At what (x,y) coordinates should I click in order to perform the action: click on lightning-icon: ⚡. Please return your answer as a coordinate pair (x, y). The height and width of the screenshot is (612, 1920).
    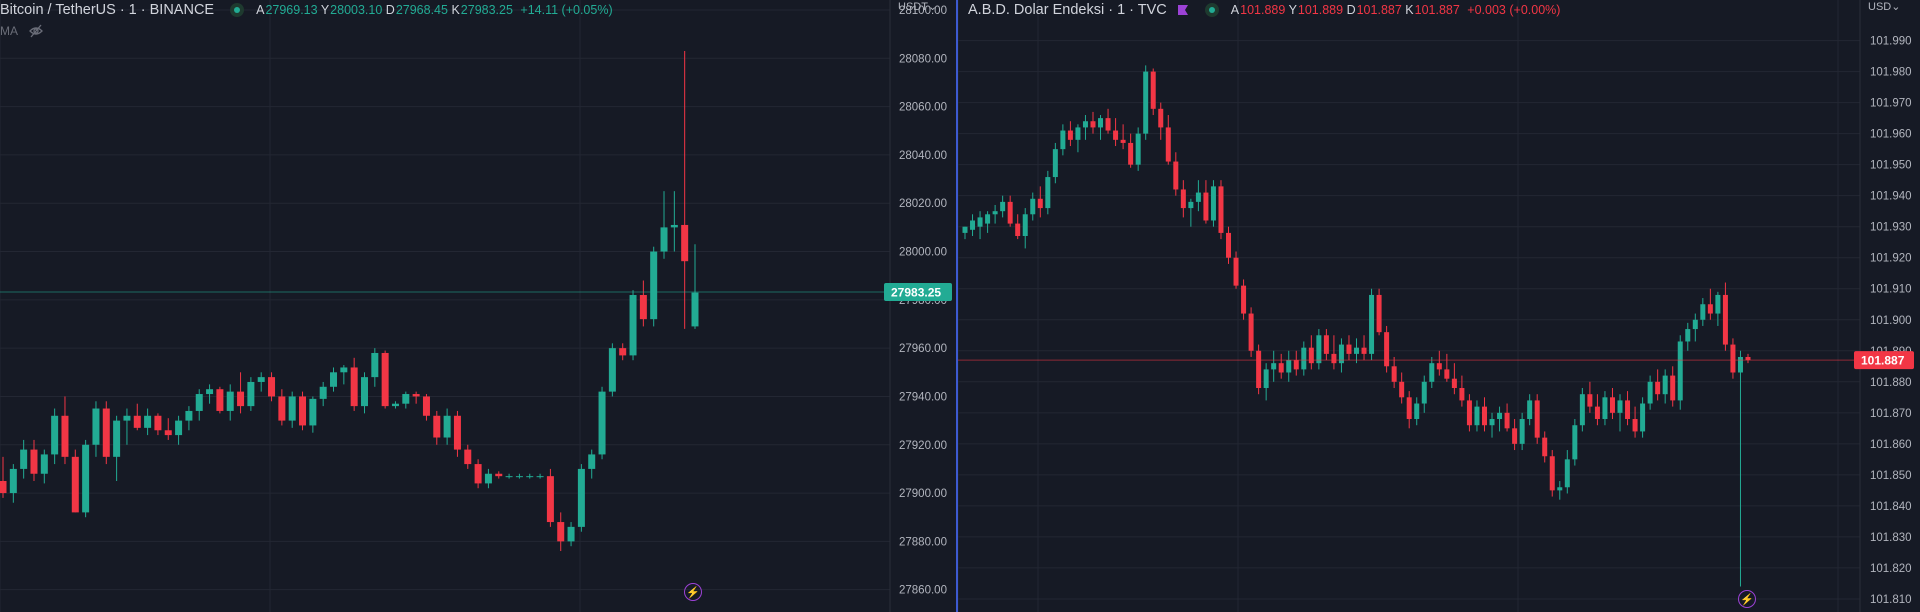
    Looking at the image, I should click on (693, 592).